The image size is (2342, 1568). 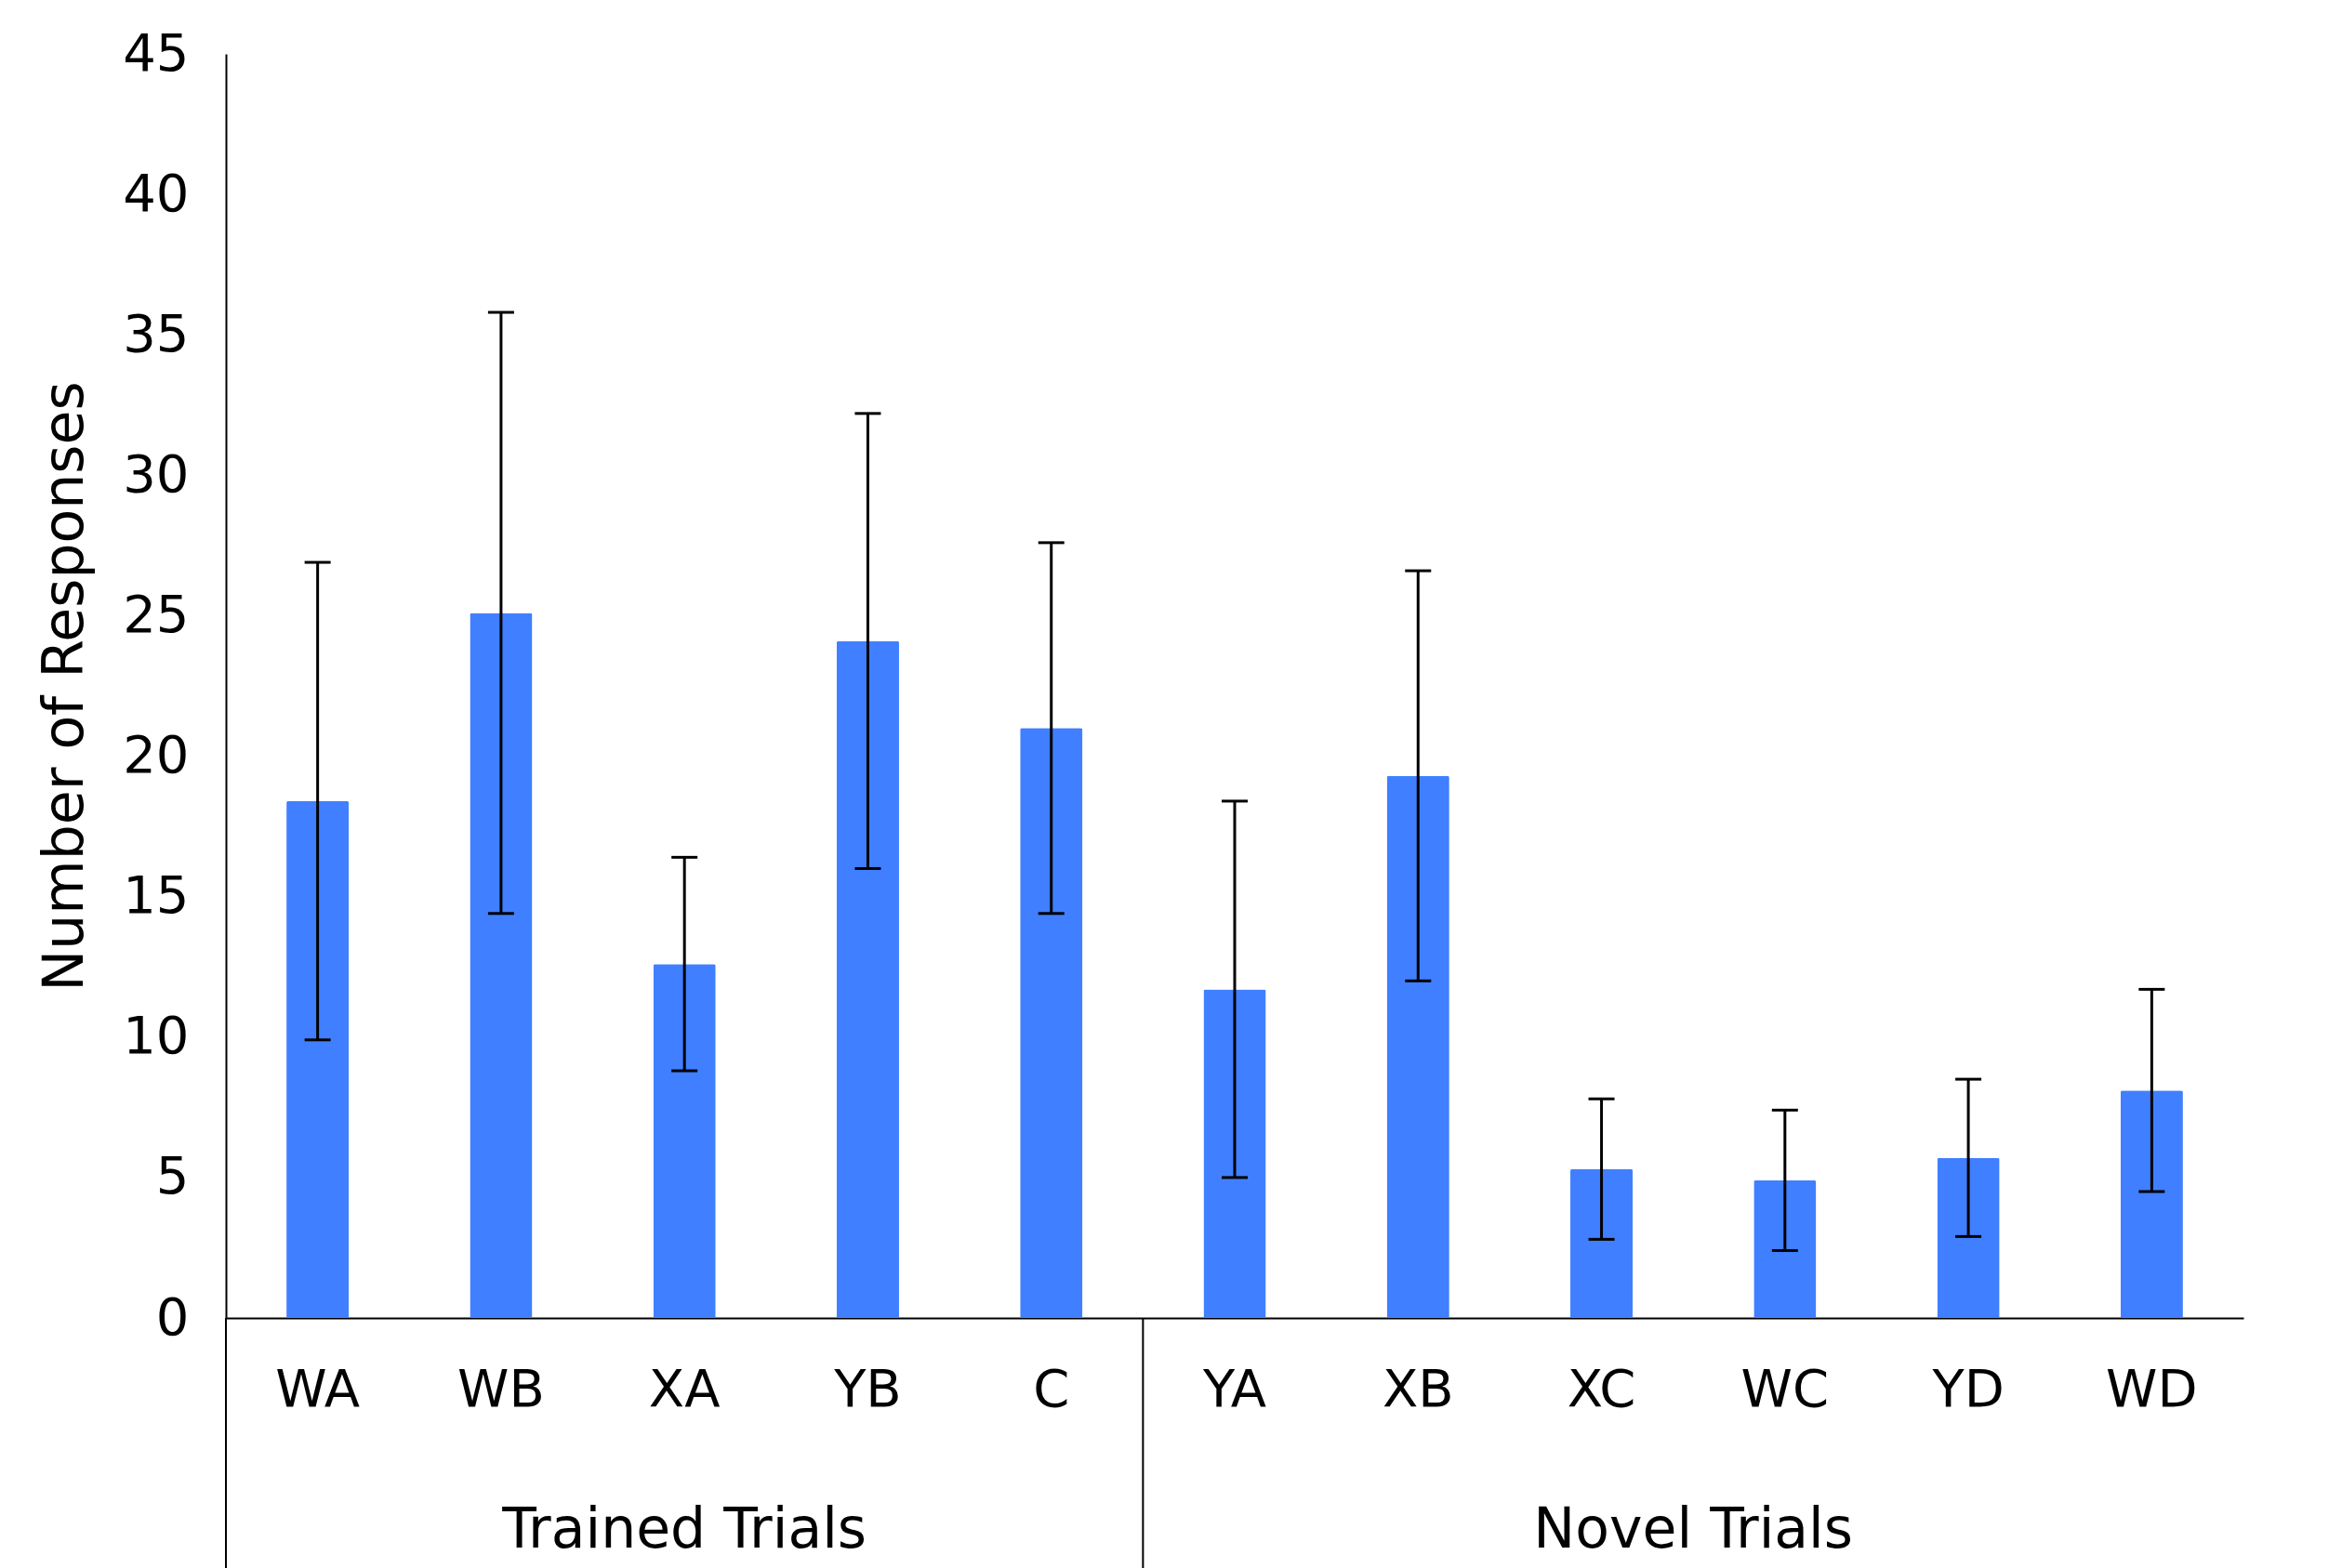 What do you see at coordinates (2152, 1388) in the screenshot?
I see `x-tick-label: WD` at bounding box center [2152, 1388].